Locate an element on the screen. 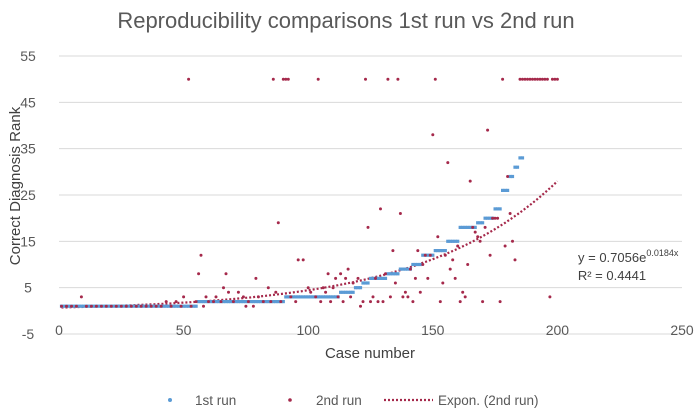 This screenshot has height=414, width=700. x-tick-label: 100 is located at coordinates (309, 330).